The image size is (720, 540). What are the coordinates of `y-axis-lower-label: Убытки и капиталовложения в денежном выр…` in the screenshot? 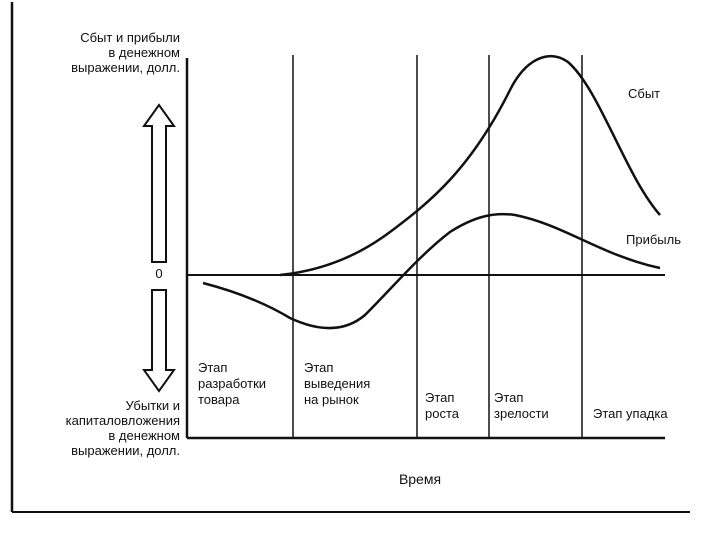 It's located at (94, 428).